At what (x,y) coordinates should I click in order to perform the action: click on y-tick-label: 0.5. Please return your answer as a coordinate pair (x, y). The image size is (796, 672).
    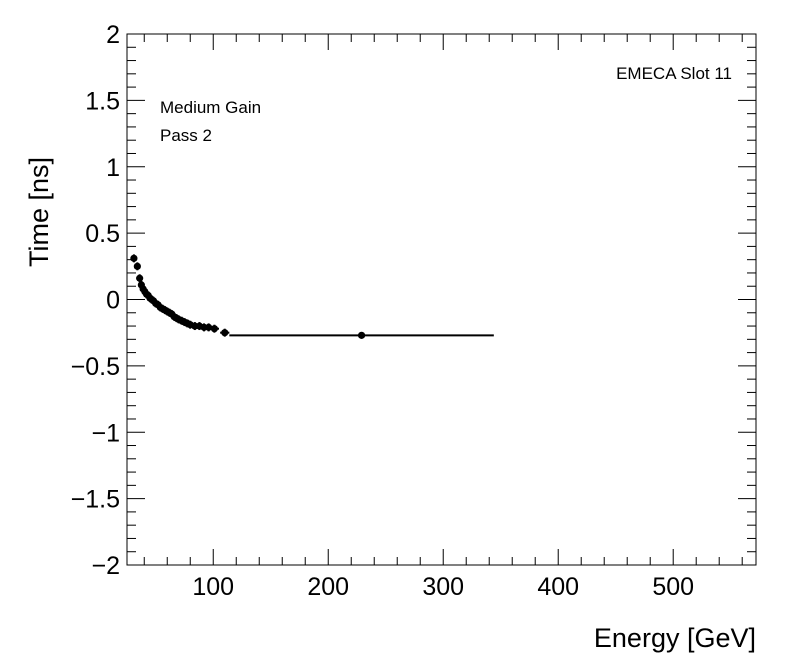
    Looking at the image, I should click on (102, 234).